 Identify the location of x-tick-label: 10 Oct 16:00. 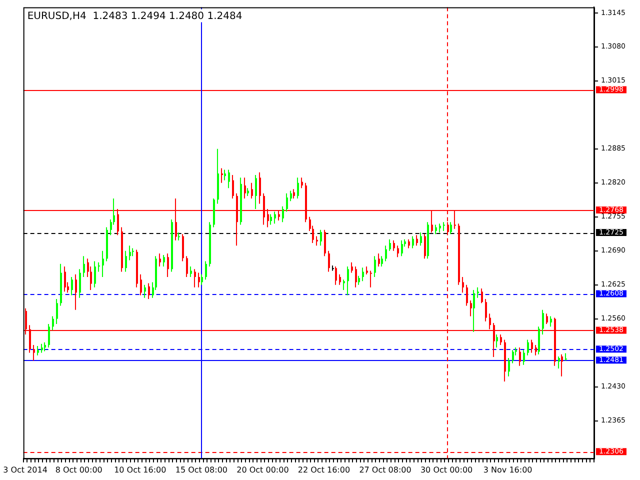
(140, 469).